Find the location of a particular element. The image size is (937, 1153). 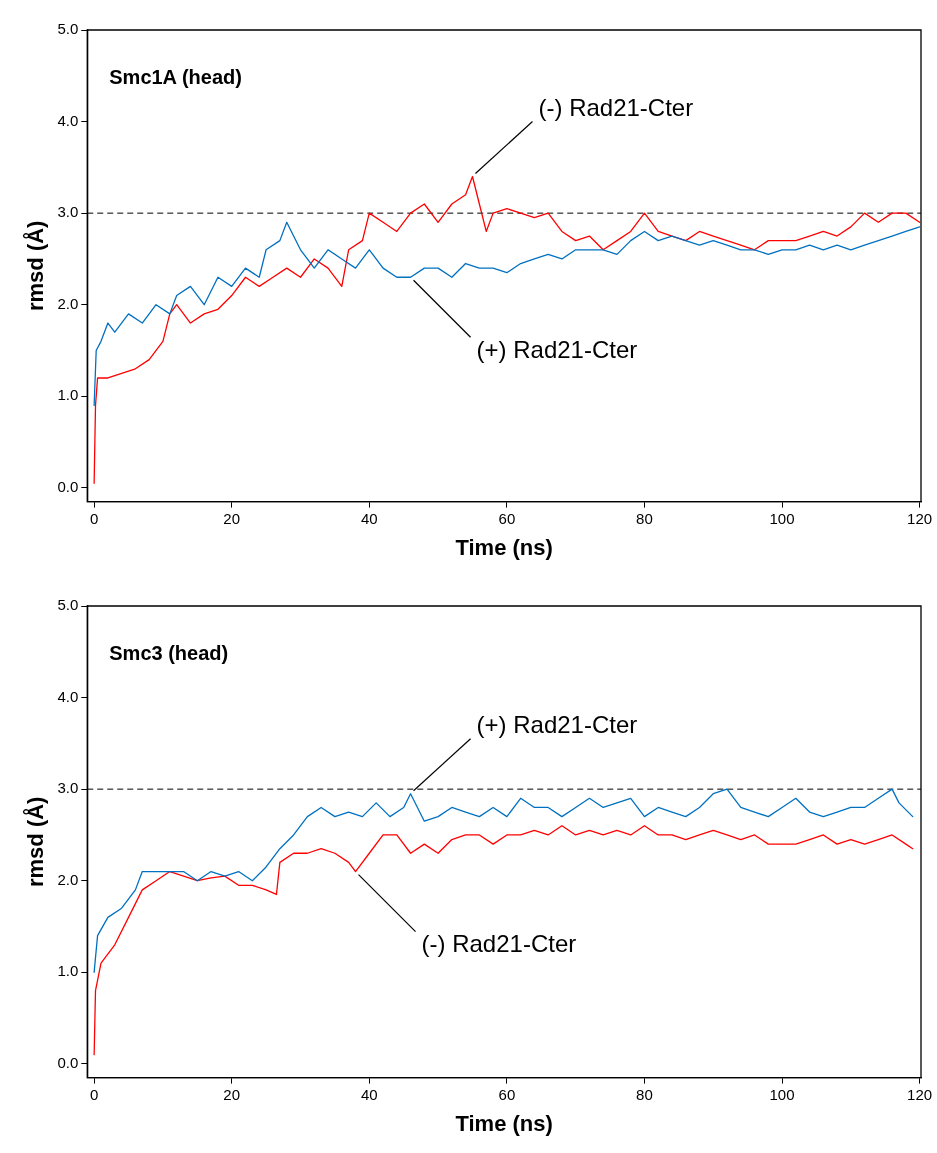

text: Smc3 (head) is located at coordinates (169, 652).